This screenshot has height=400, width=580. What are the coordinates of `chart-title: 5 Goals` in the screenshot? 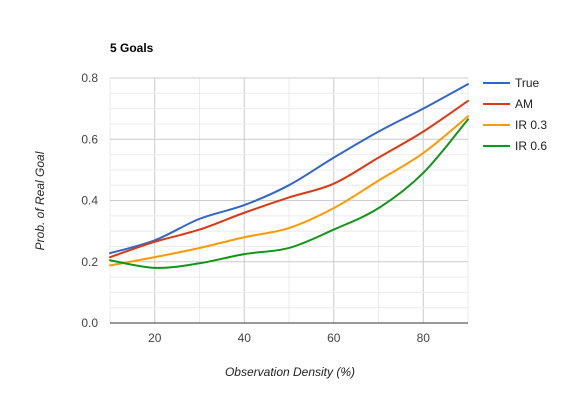 It's located at (132, 48).